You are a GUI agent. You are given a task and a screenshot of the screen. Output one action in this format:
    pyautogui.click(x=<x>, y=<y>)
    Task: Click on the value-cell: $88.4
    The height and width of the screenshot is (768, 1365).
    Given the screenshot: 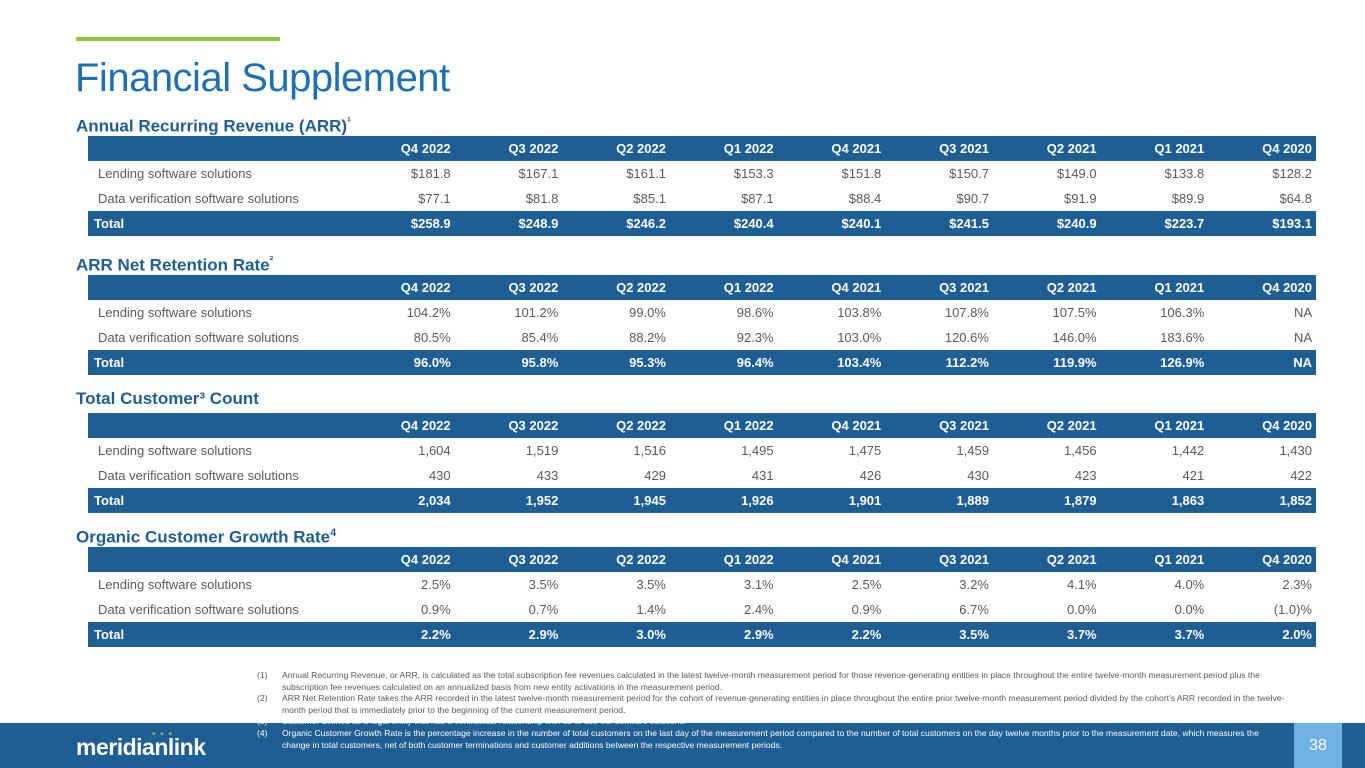 What is the action you would take?
    pyautogui.click(x=865, y=198)
    